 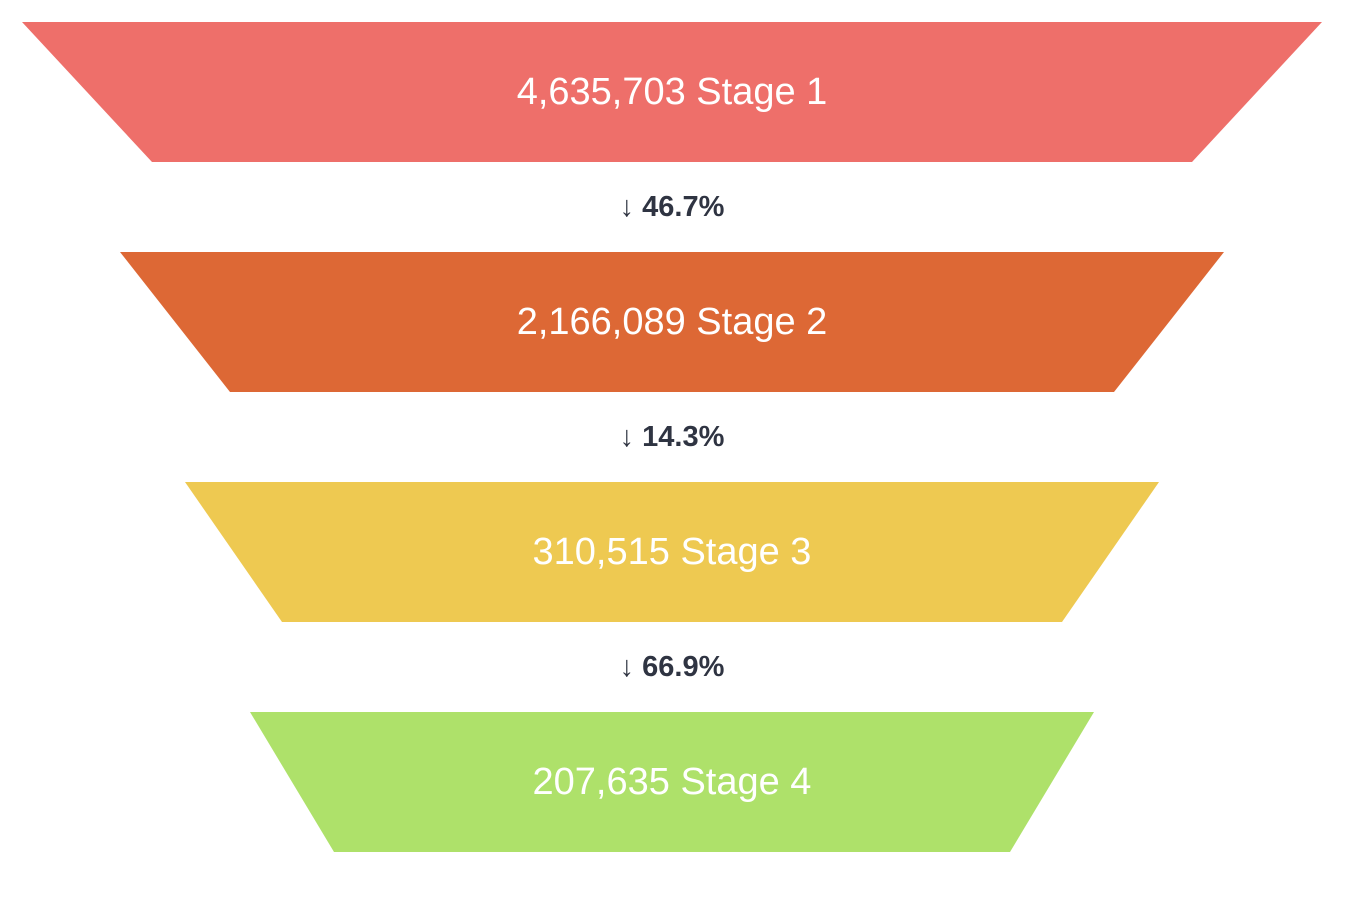 I want to click on conversion-rate-3: ↓ 66.9%, so click(x=672, y=667).